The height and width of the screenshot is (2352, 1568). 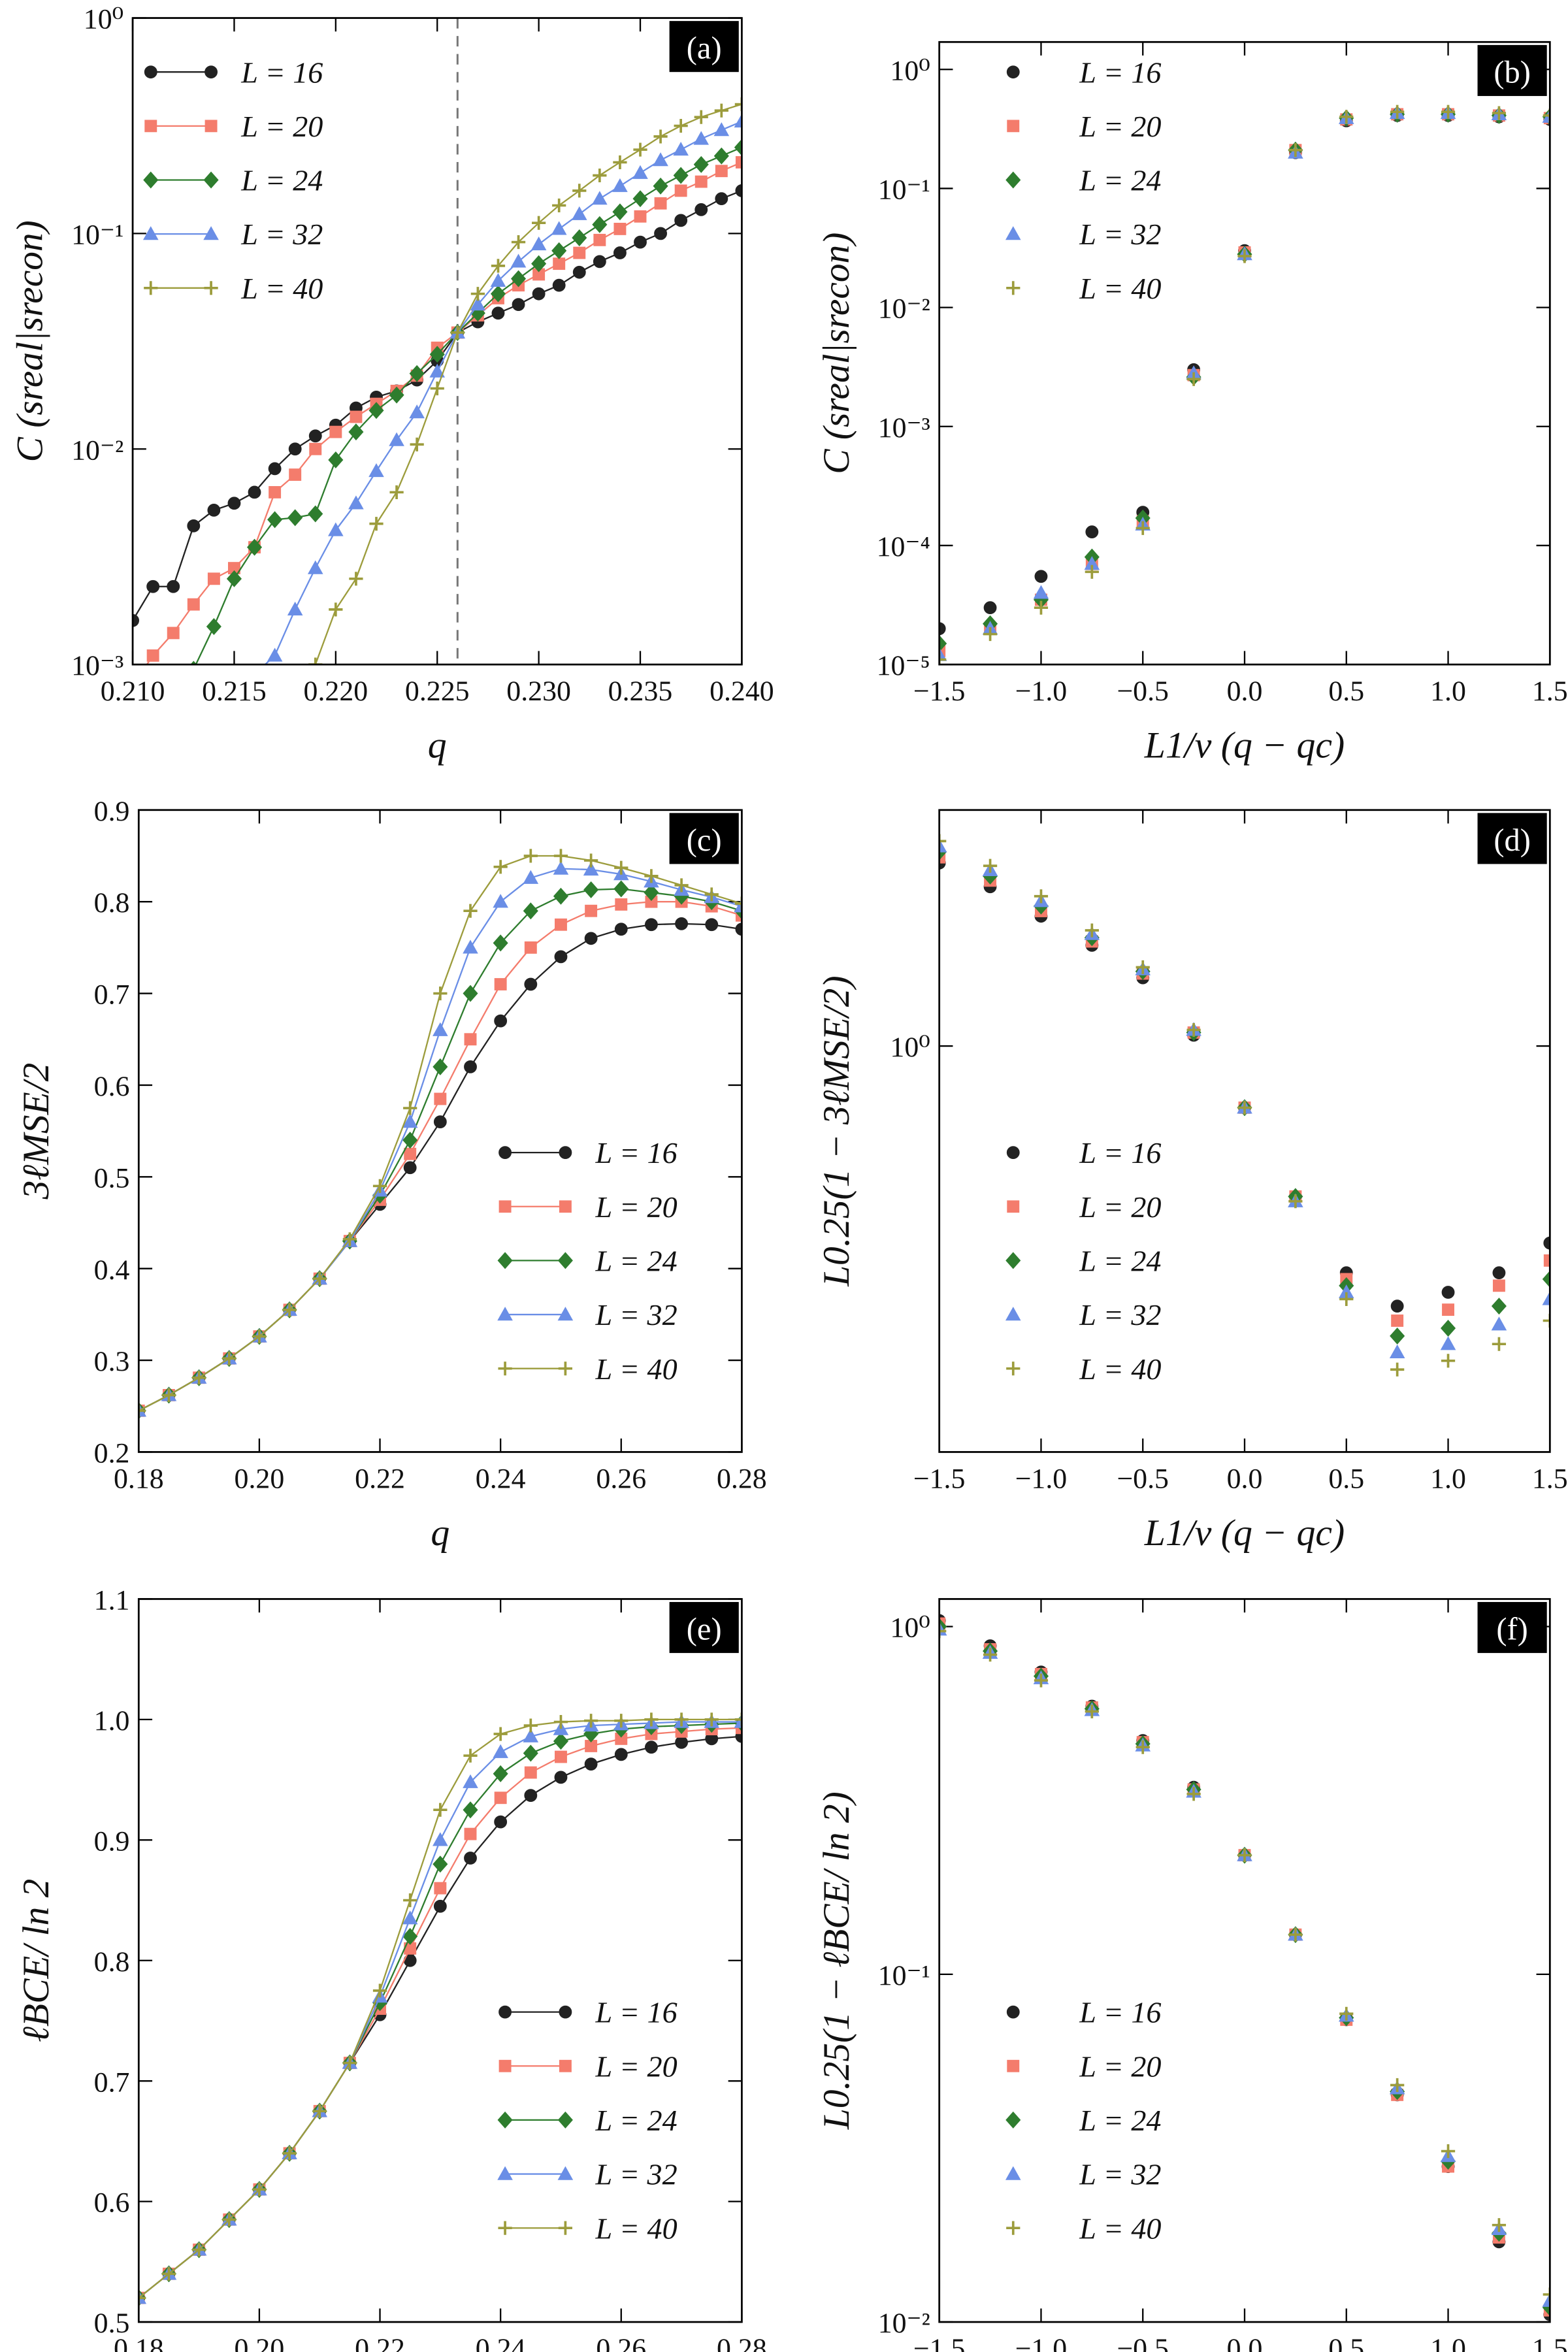 What do you see at coordinates (1550, 691) in the screenshot?
I see `x-tick-label: 1.5` at bounding box center [1550, 691].